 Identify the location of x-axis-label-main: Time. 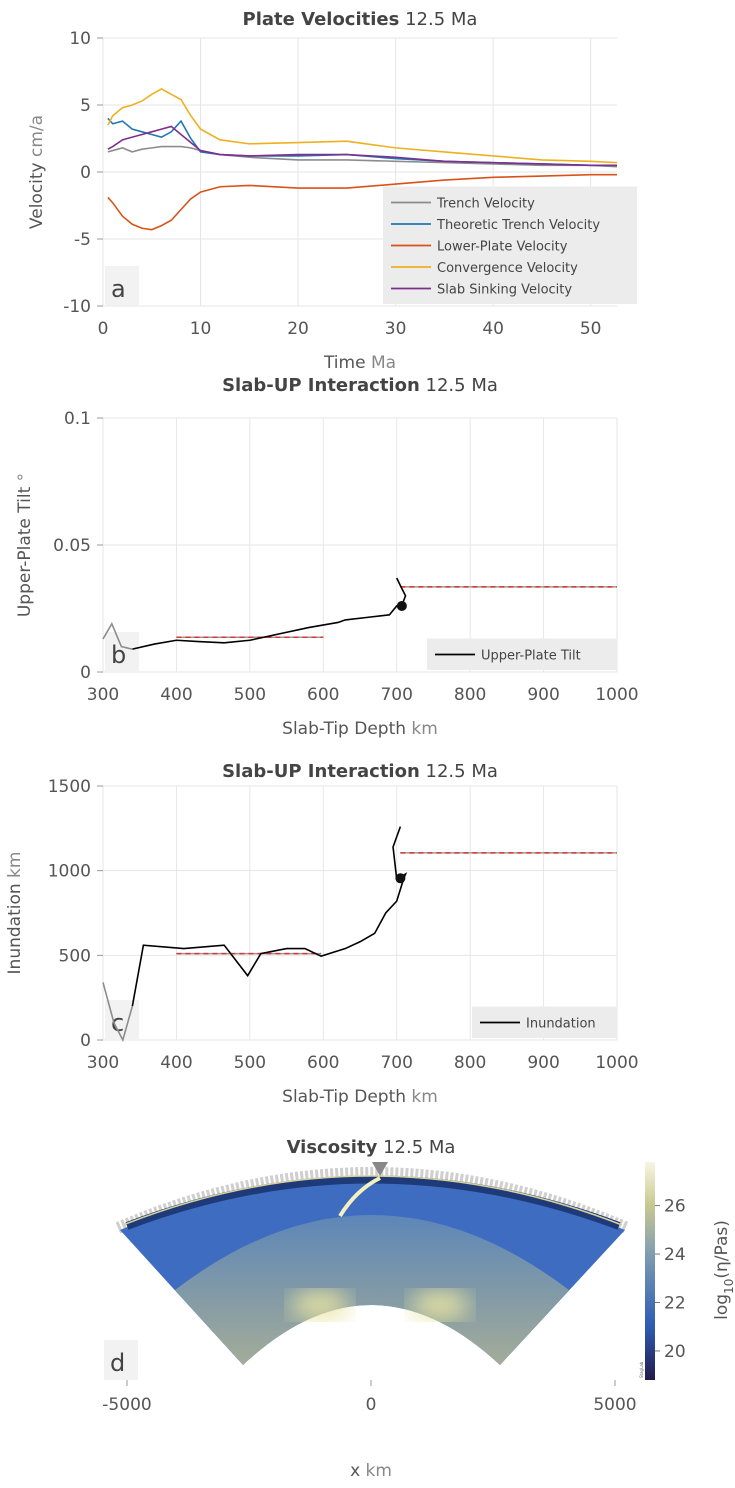
(344, 363).